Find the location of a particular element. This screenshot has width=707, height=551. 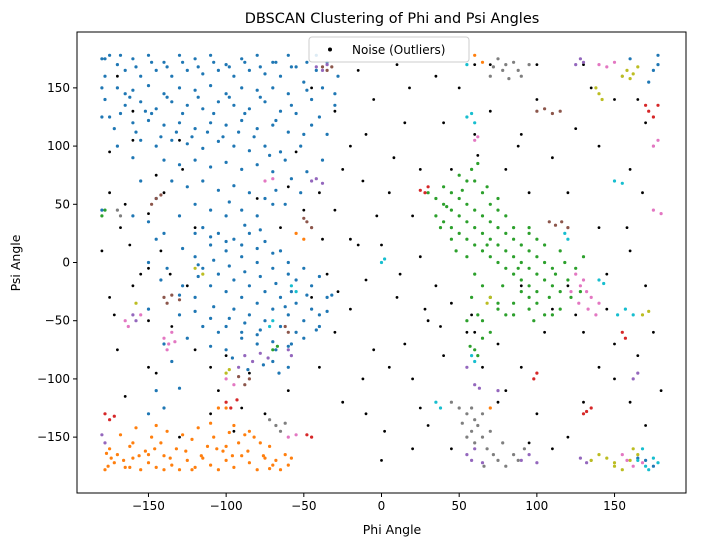

legend-label-noise: Noise (Outliers) is located at coordinates (398, 50).